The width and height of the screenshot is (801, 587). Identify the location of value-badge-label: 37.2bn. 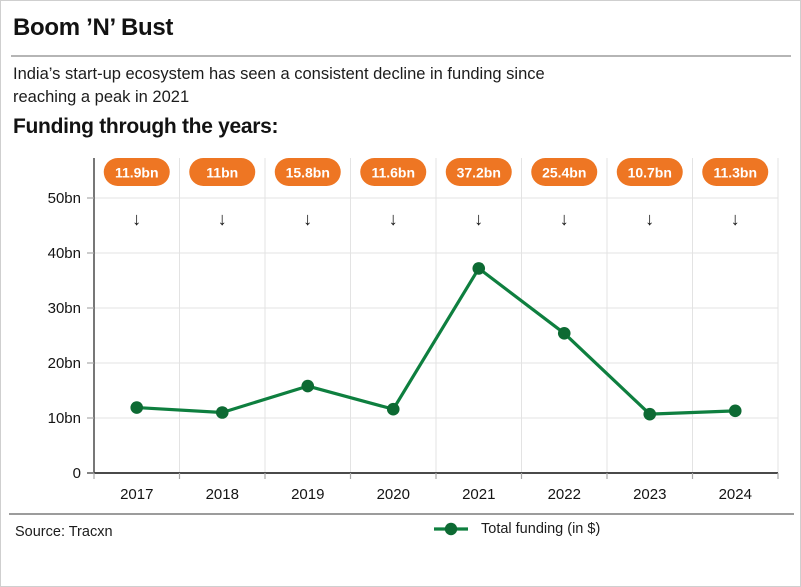
(479, 173).